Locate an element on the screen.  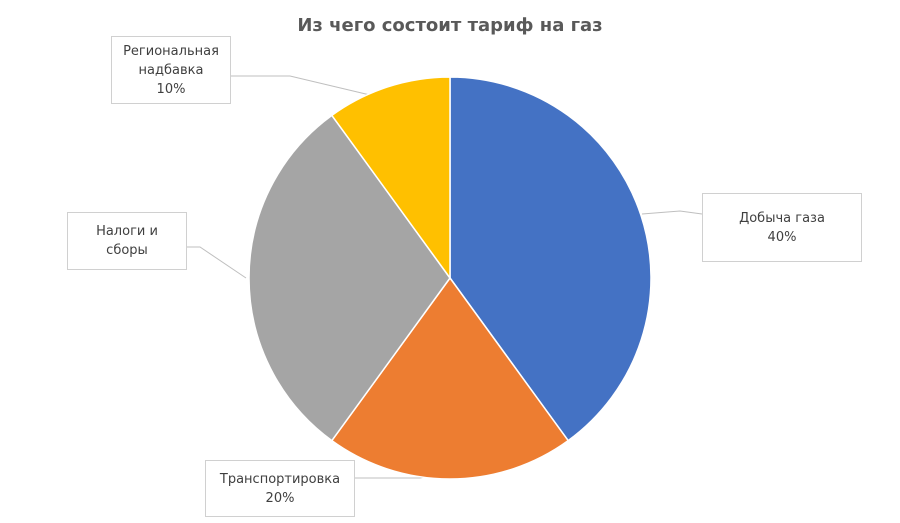
category-label: Налоги и сборы is located at coordinates (127, 241).